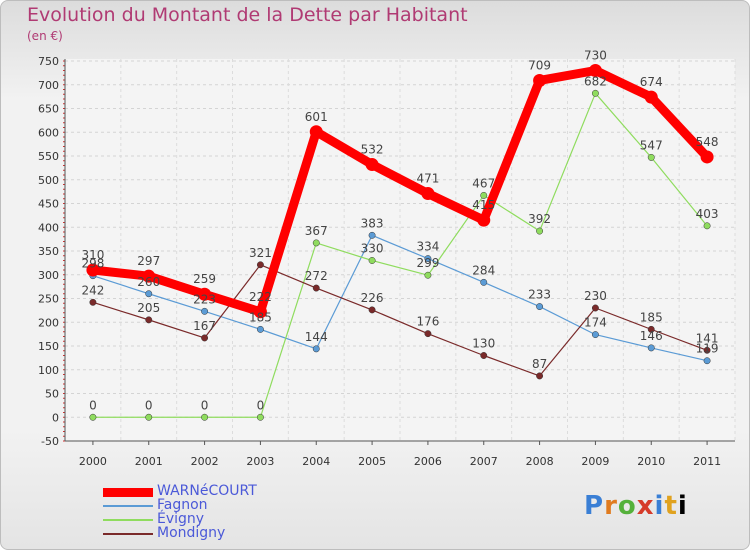 The image size is (750, 550). Describe the element at coordinates (427, 247) in the screenshot. I see `data-label-fagnon: 334` at that location.